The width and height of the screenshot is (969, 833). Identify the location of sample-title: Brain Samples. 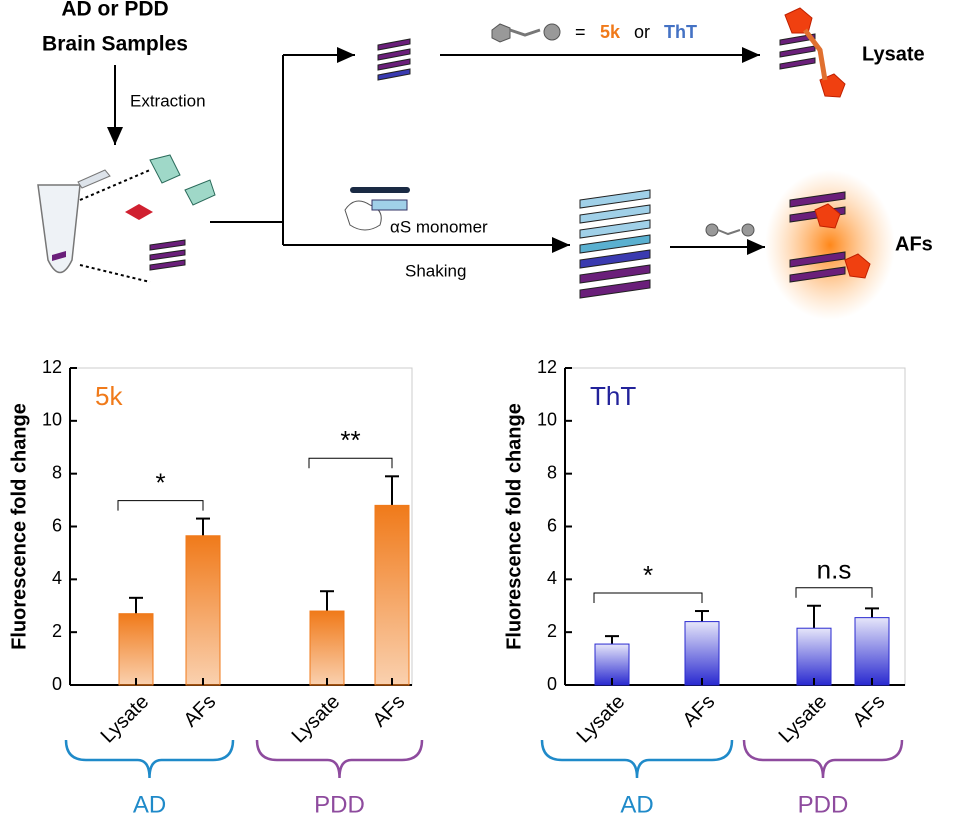
(115, 44).